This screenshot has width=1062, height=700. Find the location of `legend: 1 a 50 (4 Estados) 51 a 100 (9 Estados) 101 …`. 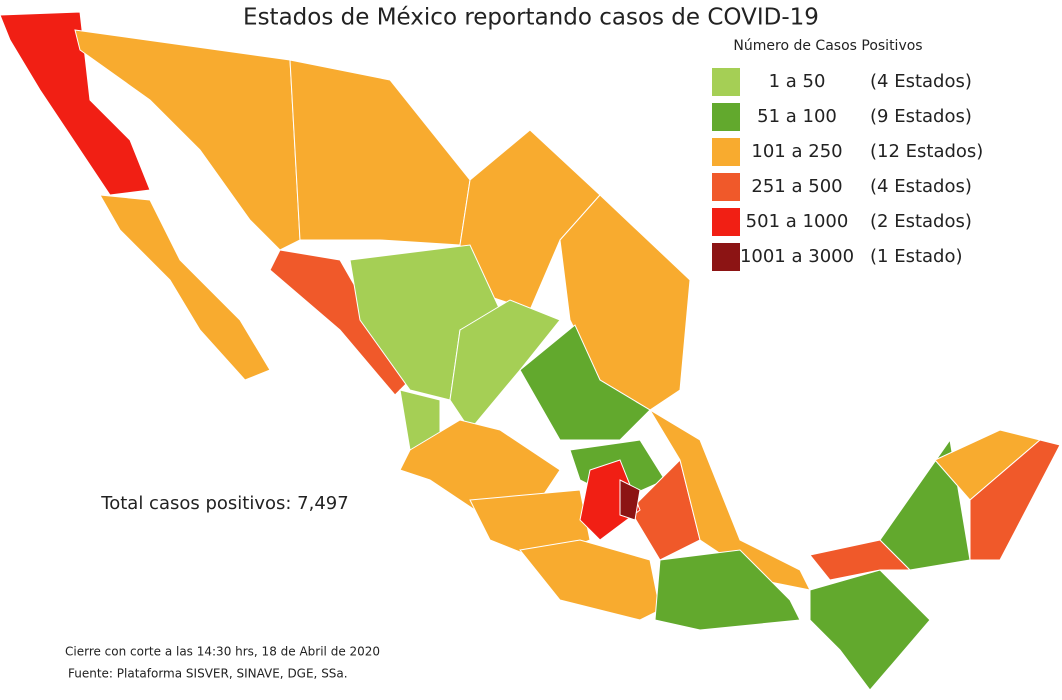

legend: 1 a 50 (4 Estados) 51 a 100 (9 Estados) 101 … is located at coordinates (847, 169).